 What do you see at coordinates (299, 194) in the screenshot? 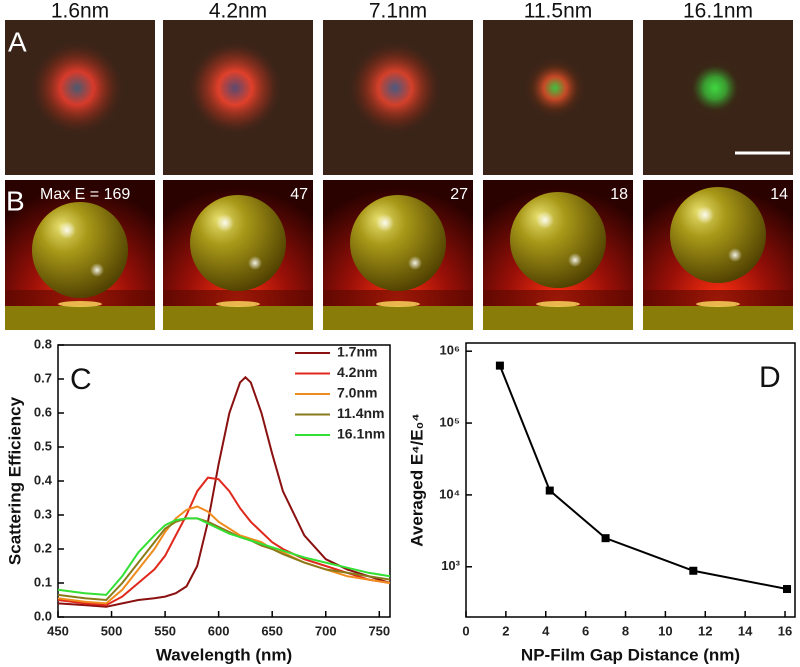
I see `max-e-label: 47` at bounding box center [299, 194].